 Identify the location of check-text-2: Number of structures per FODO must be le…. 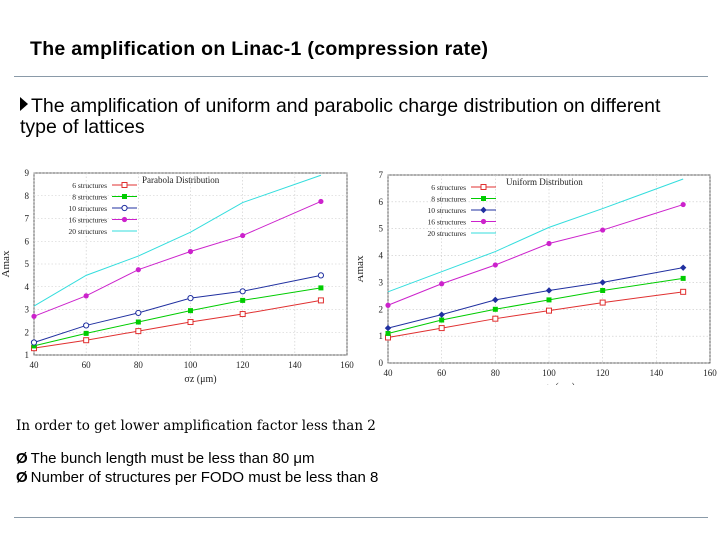
(204, 477).